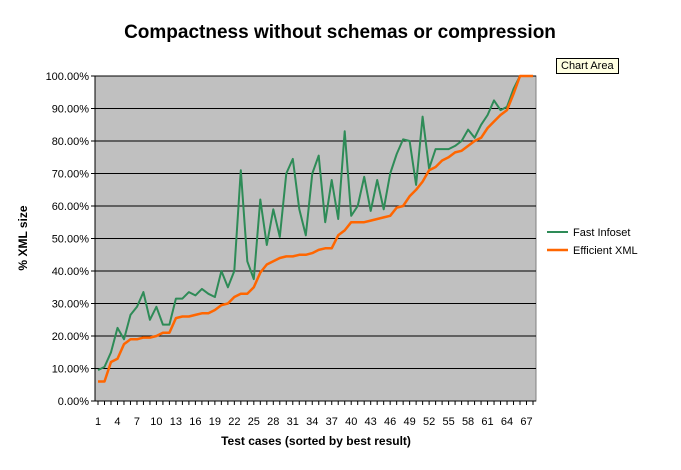 Image resolution: width=681 pixels, height=470 pixels. What do you see at coordinates (605, 251) in the screenshot?
I see `legend-label: Efficient XML` at bounding box center [605, 251].